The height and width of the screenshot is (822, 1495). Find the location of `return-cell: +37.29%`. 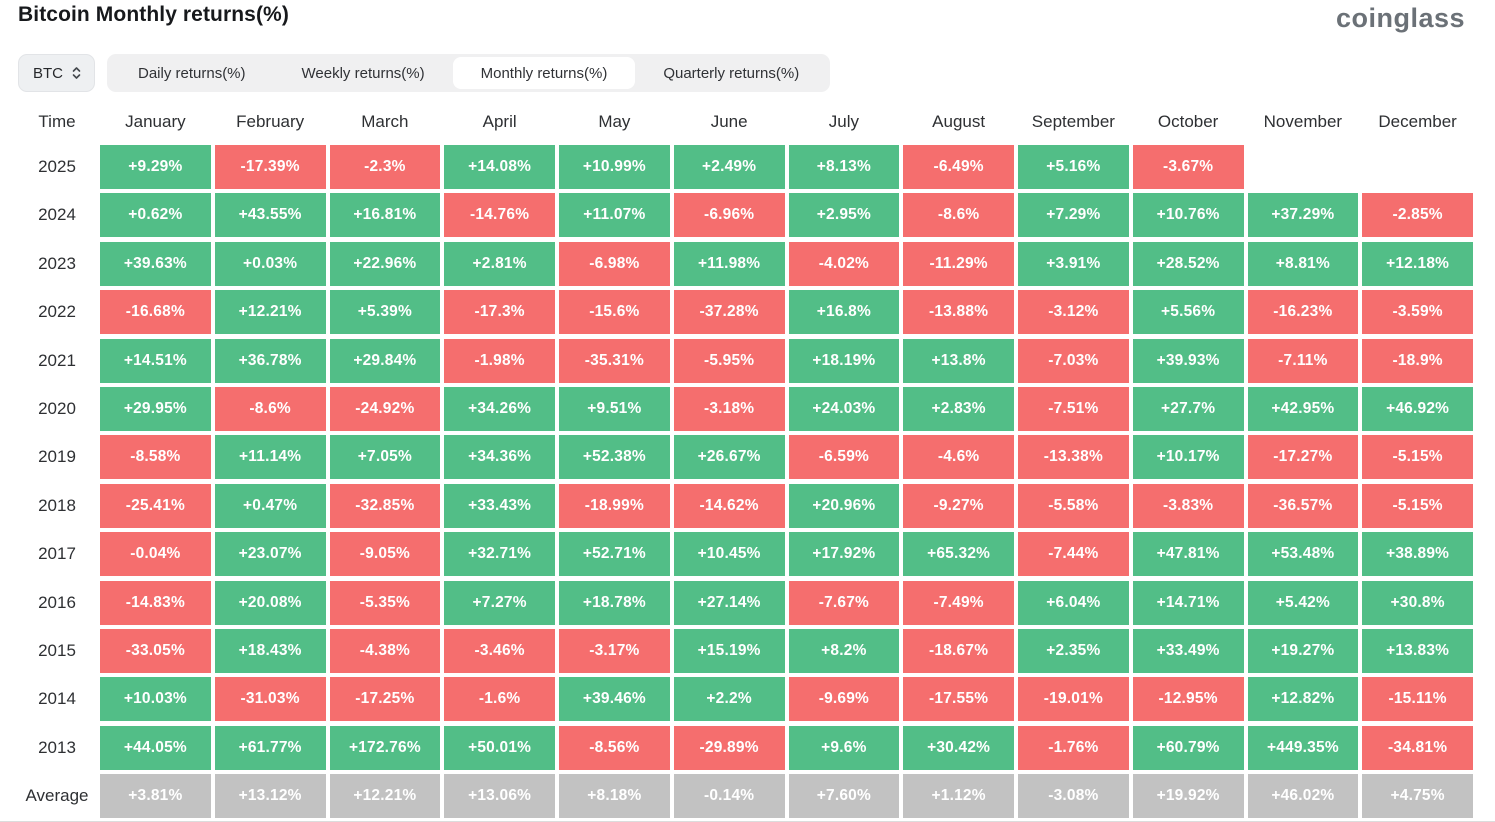

return-cell: +37.29% is located at coordinates (1303, 215).